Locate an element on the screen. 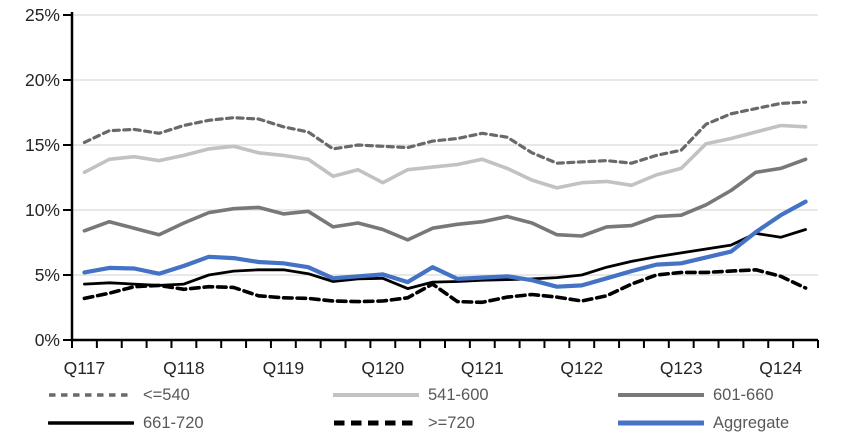 This screenshot has height=442, width=852. x-axis-label: Q117 is located at coordinates (85, 368).